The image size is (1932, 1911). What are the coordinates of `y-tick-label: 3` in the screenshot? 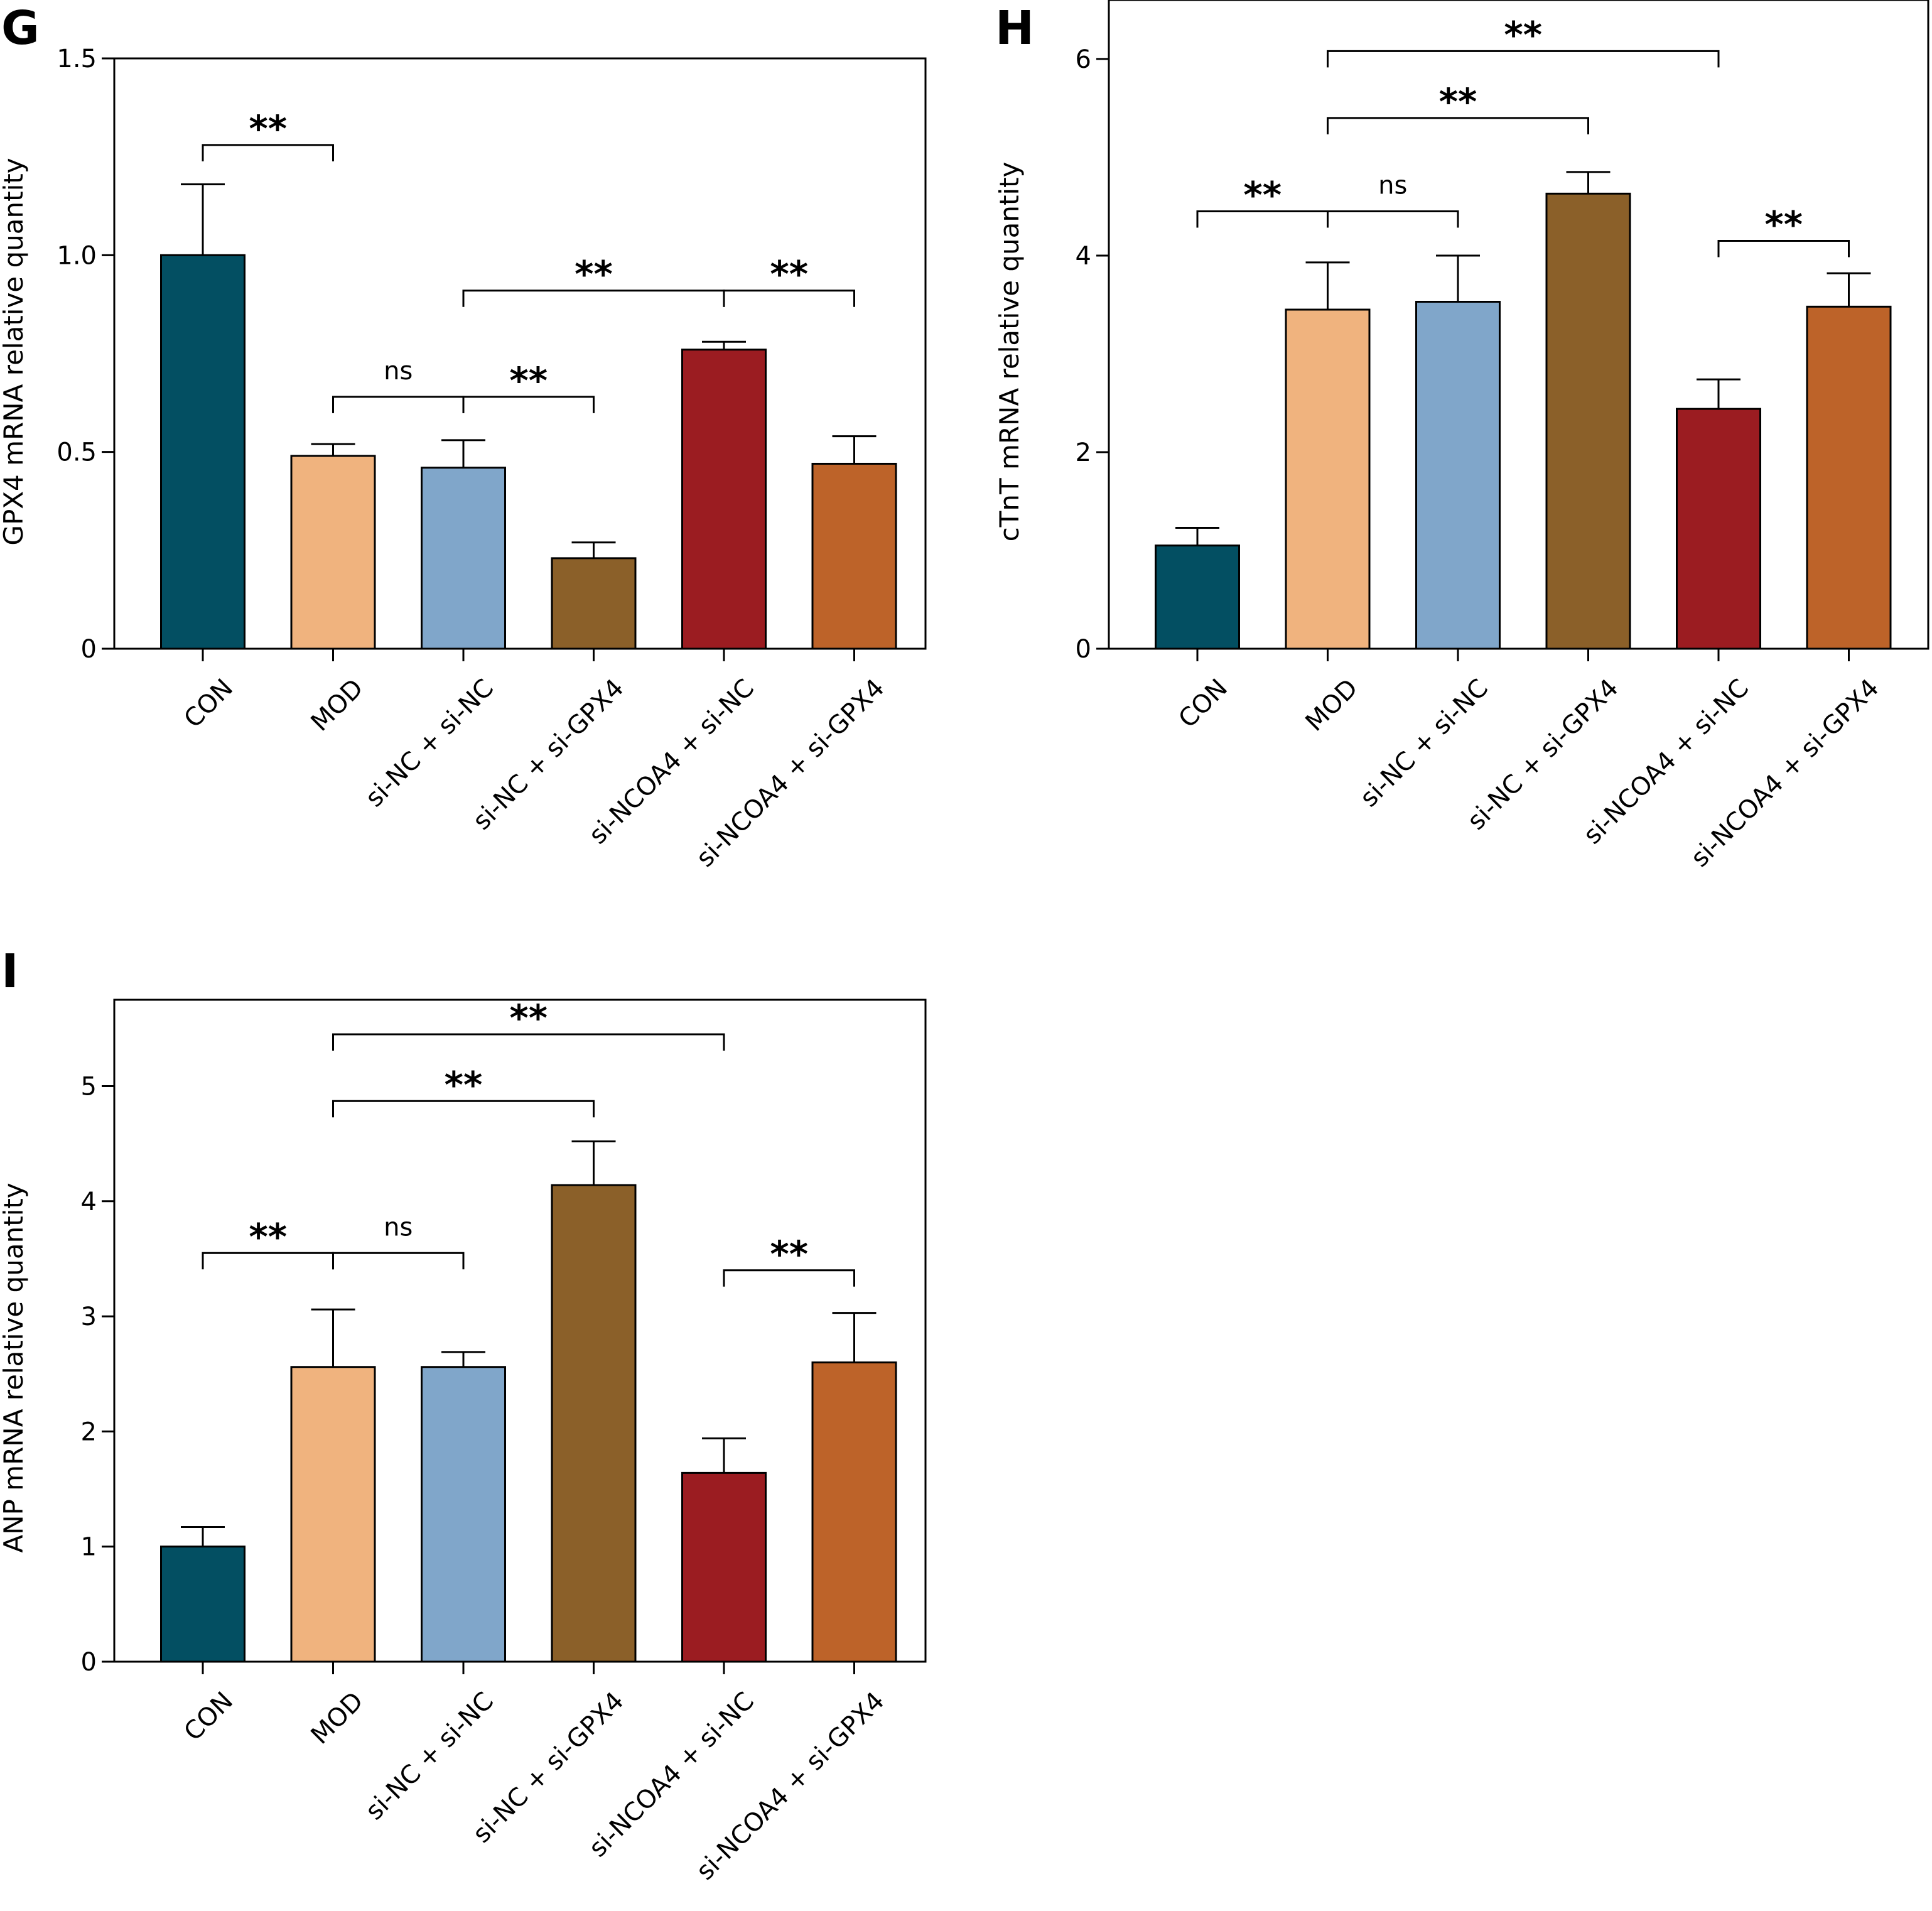 It's located at (89, 1316).